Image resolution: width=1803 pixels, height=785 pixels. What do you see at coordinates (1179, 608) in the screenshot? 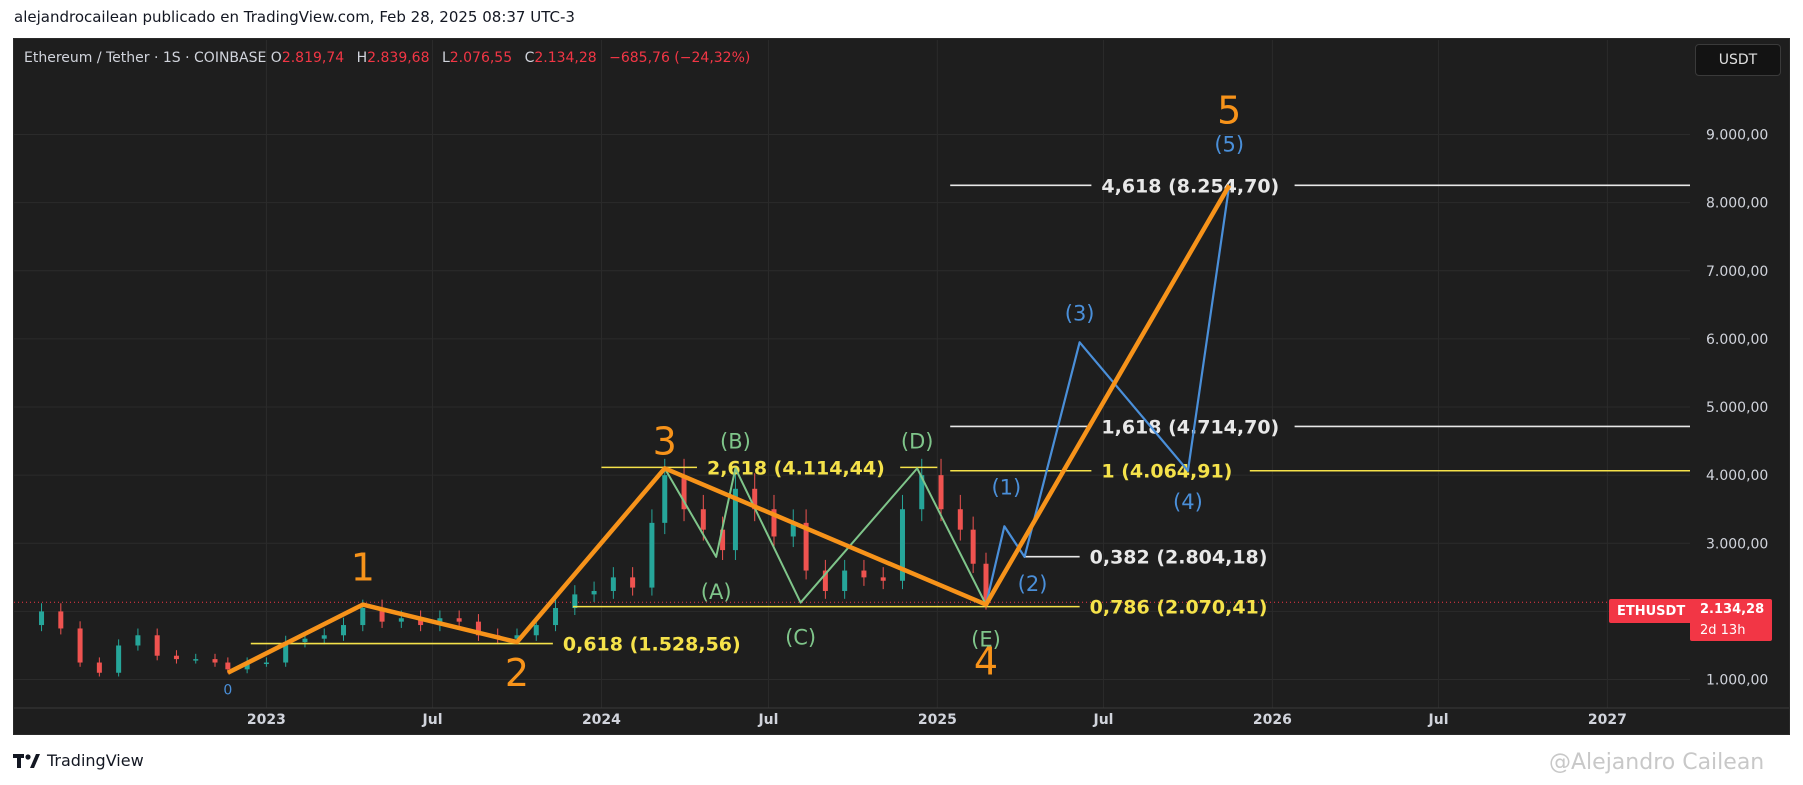
I see `fib-level-label: 0,786 (2.070,41)` at bounding box center [1179, 608].